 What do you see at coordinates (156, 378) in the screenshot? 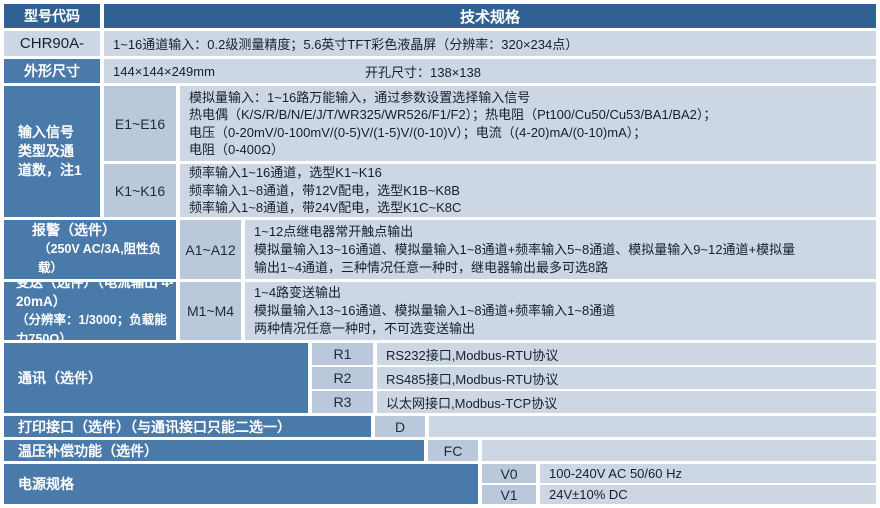
I see `comm-label: 通讯（选件）` at bounding box center [156, 378].